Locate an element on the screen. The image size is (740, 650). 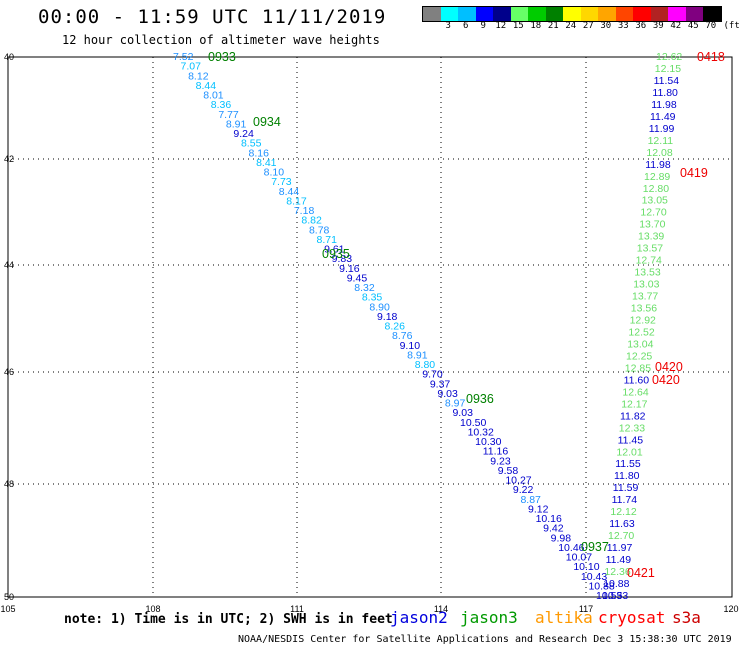
swh-value-label: 12.64 is located at coordinates (635, 392).